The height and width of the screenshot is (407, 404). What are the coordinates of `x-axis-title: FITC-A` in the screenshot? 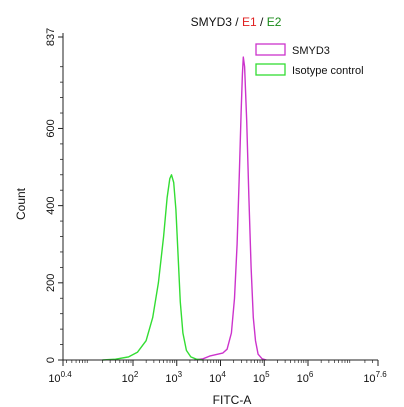 It's located at (232, 400).